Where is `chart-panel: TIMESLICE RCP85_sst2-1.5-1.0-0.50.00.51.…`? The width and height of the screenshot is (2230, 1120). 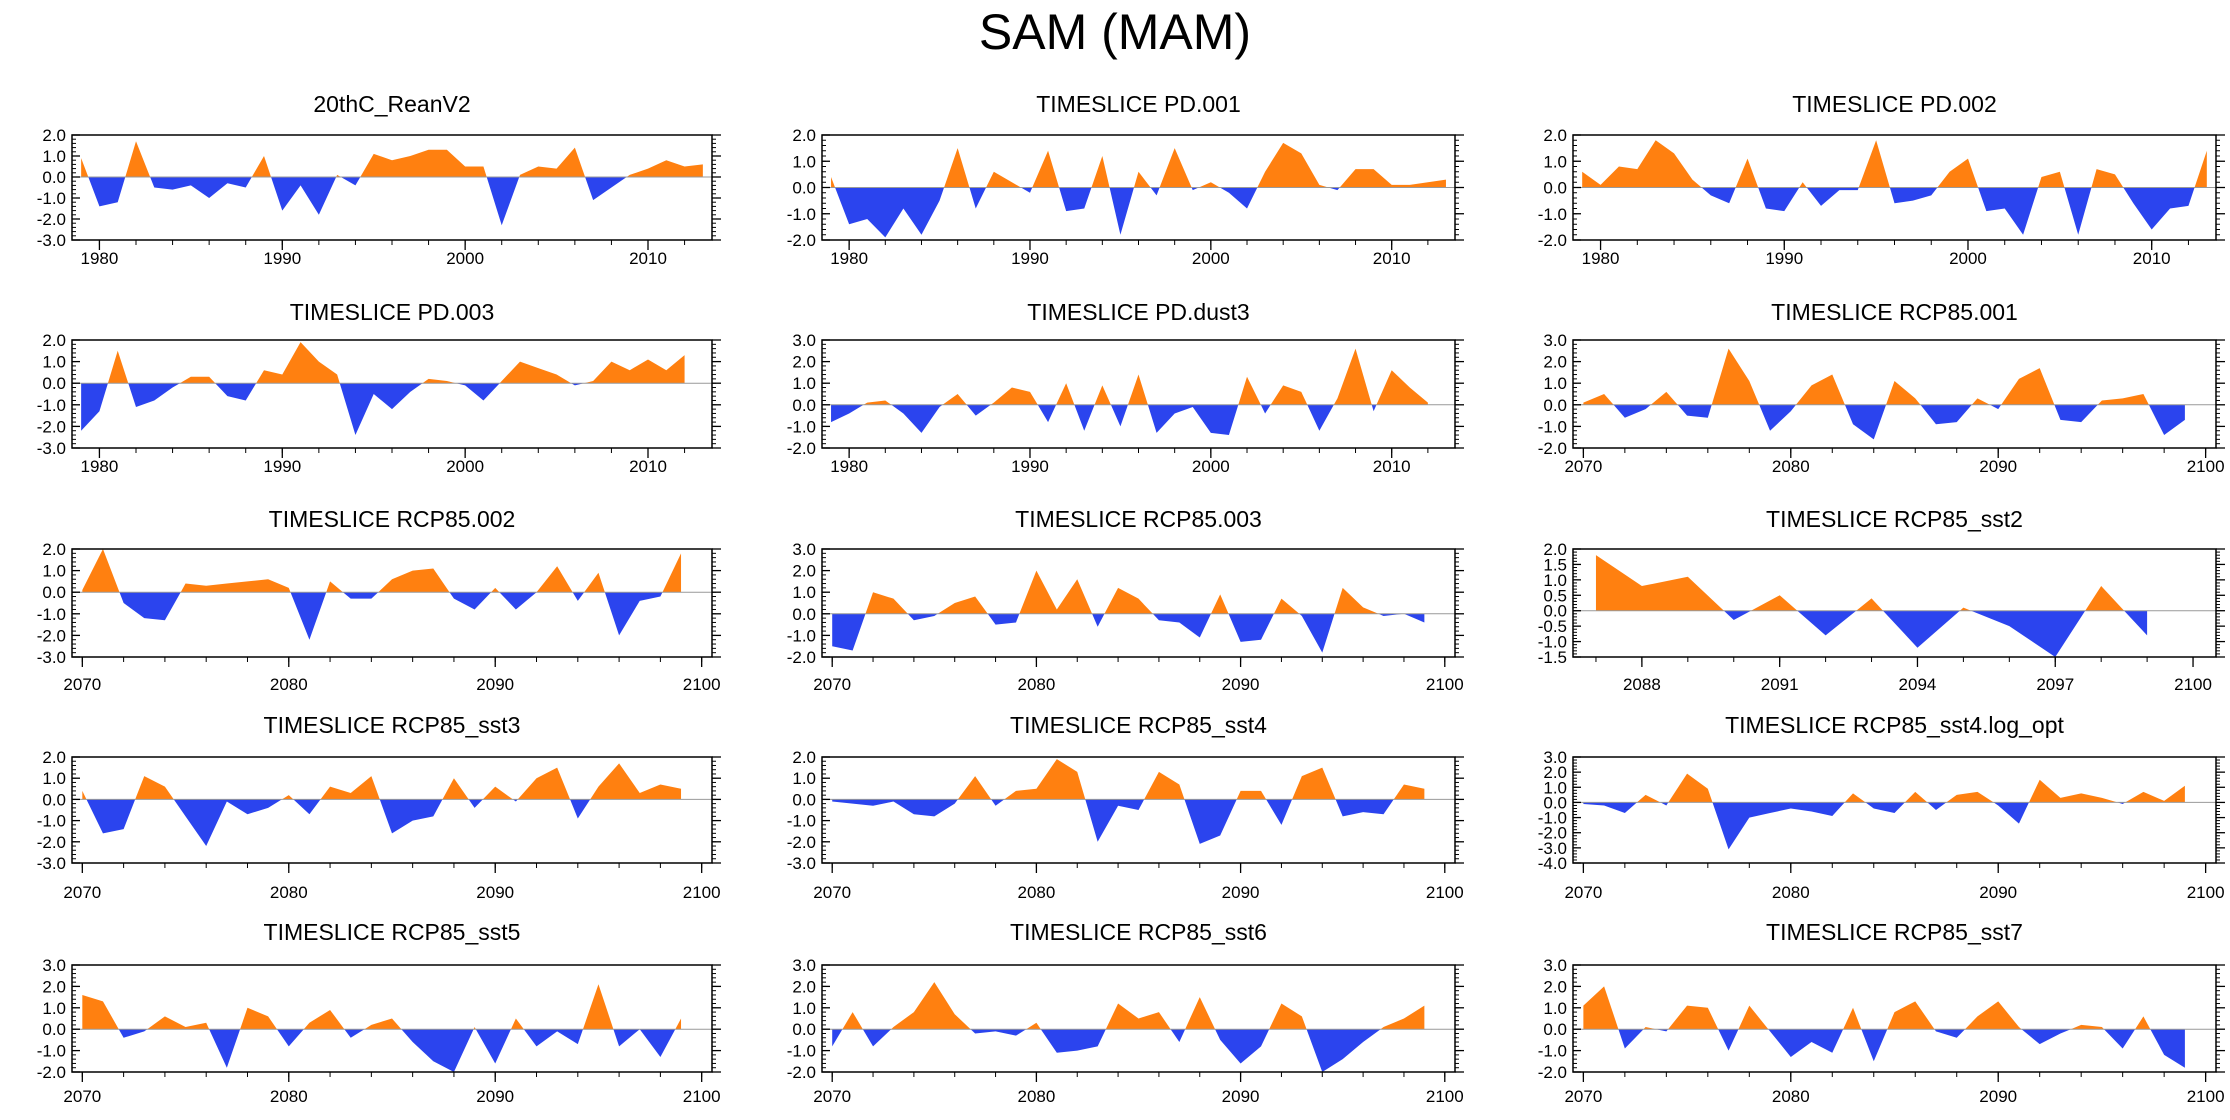
chart-panel: TIMESLICE RCP85_sst2-1.5-1.0-0.50.00.51.… is located at coordinates (1881, 600).